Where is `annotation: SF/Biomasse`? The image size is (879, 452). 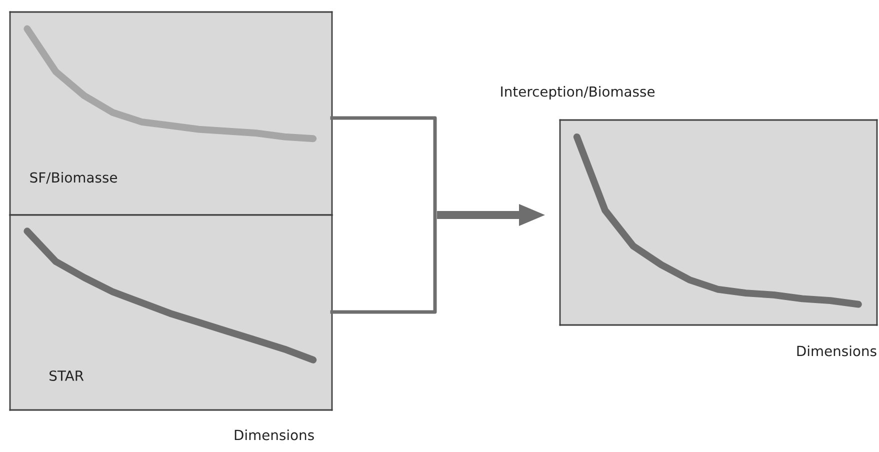 annotation: SF/Biomasse is located at coordinates (74, 178).